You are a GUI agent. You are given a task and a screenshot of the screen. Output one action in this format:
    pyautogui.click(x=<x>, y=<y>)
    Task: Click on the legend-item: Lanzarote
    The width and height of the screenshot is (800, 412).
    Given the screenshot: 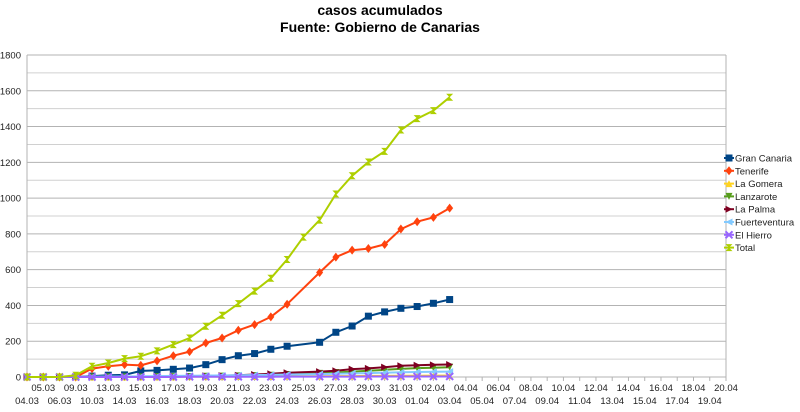 What is the action you would take?
    pyautogui.click(x=750, y=197)
    